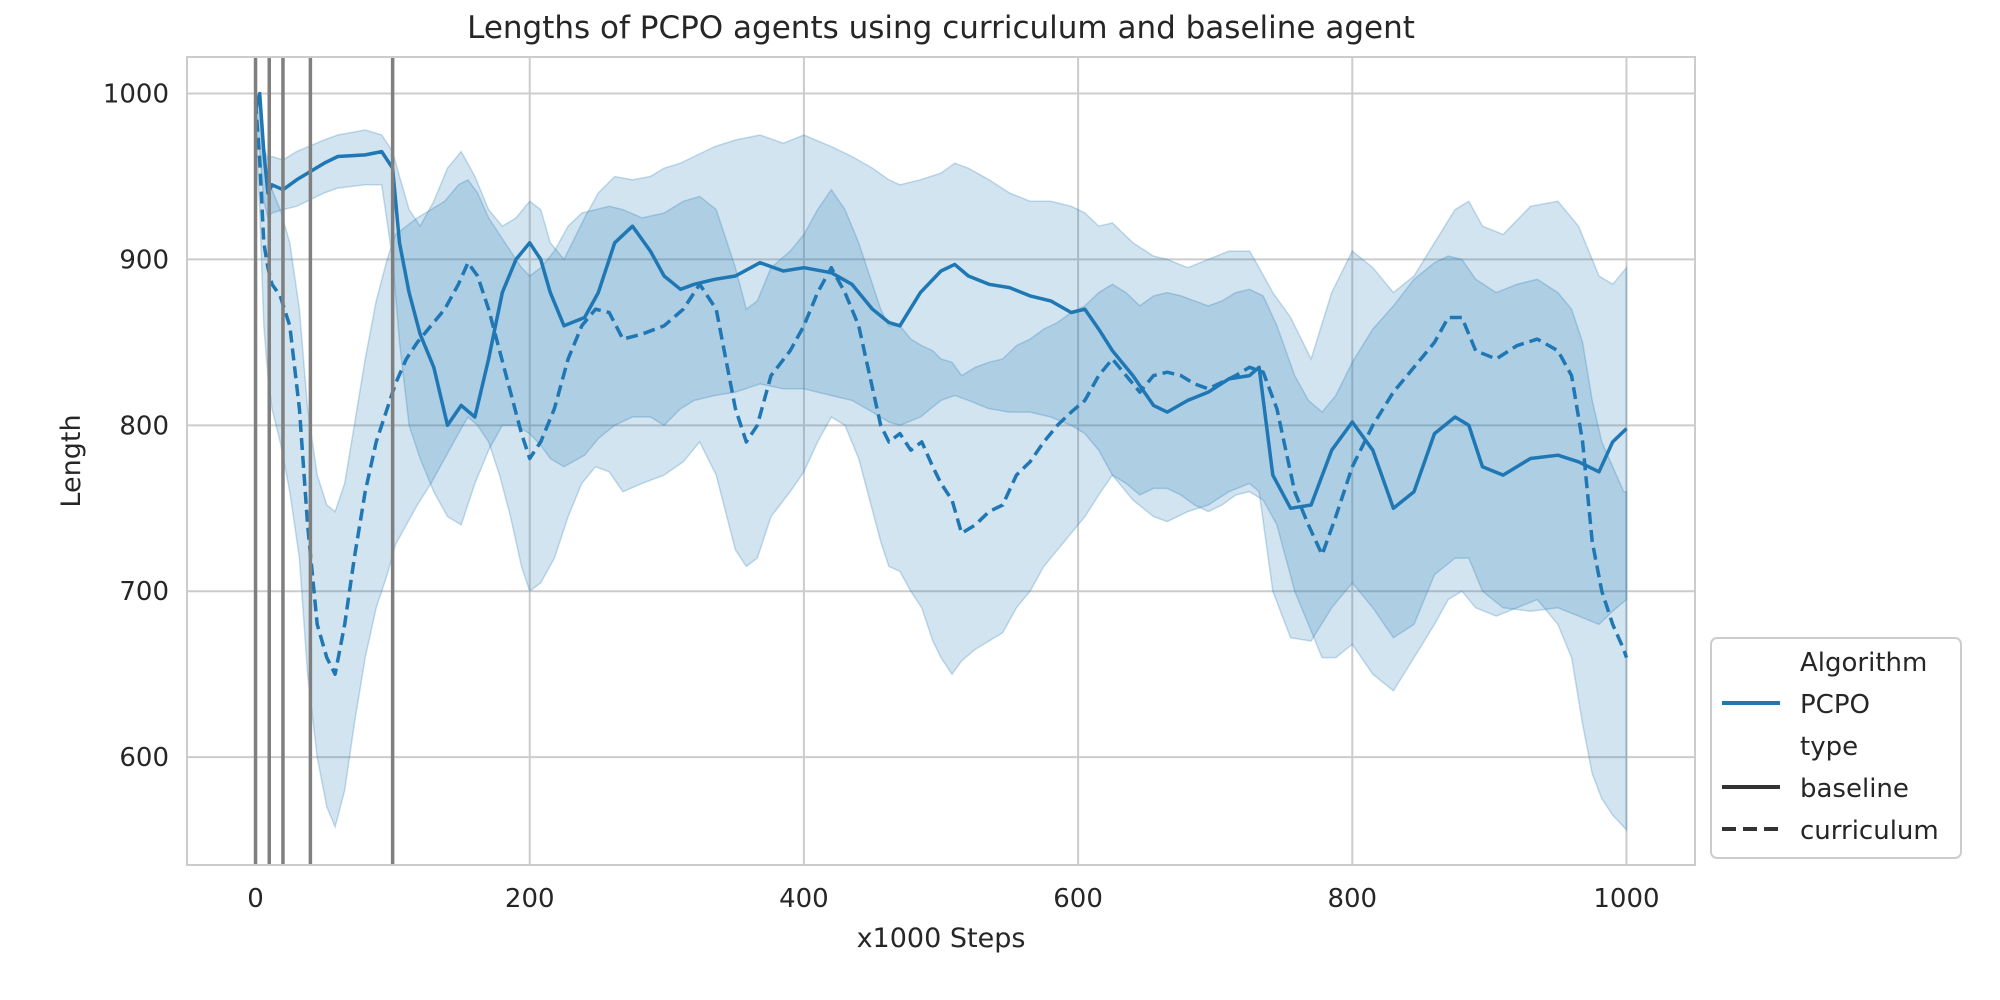 The image size is (2000, 1000). What do you see at coordinates (255, 899) in the screenshot?
I see `x-tick-label: 0` at bounding box center [255, 899].